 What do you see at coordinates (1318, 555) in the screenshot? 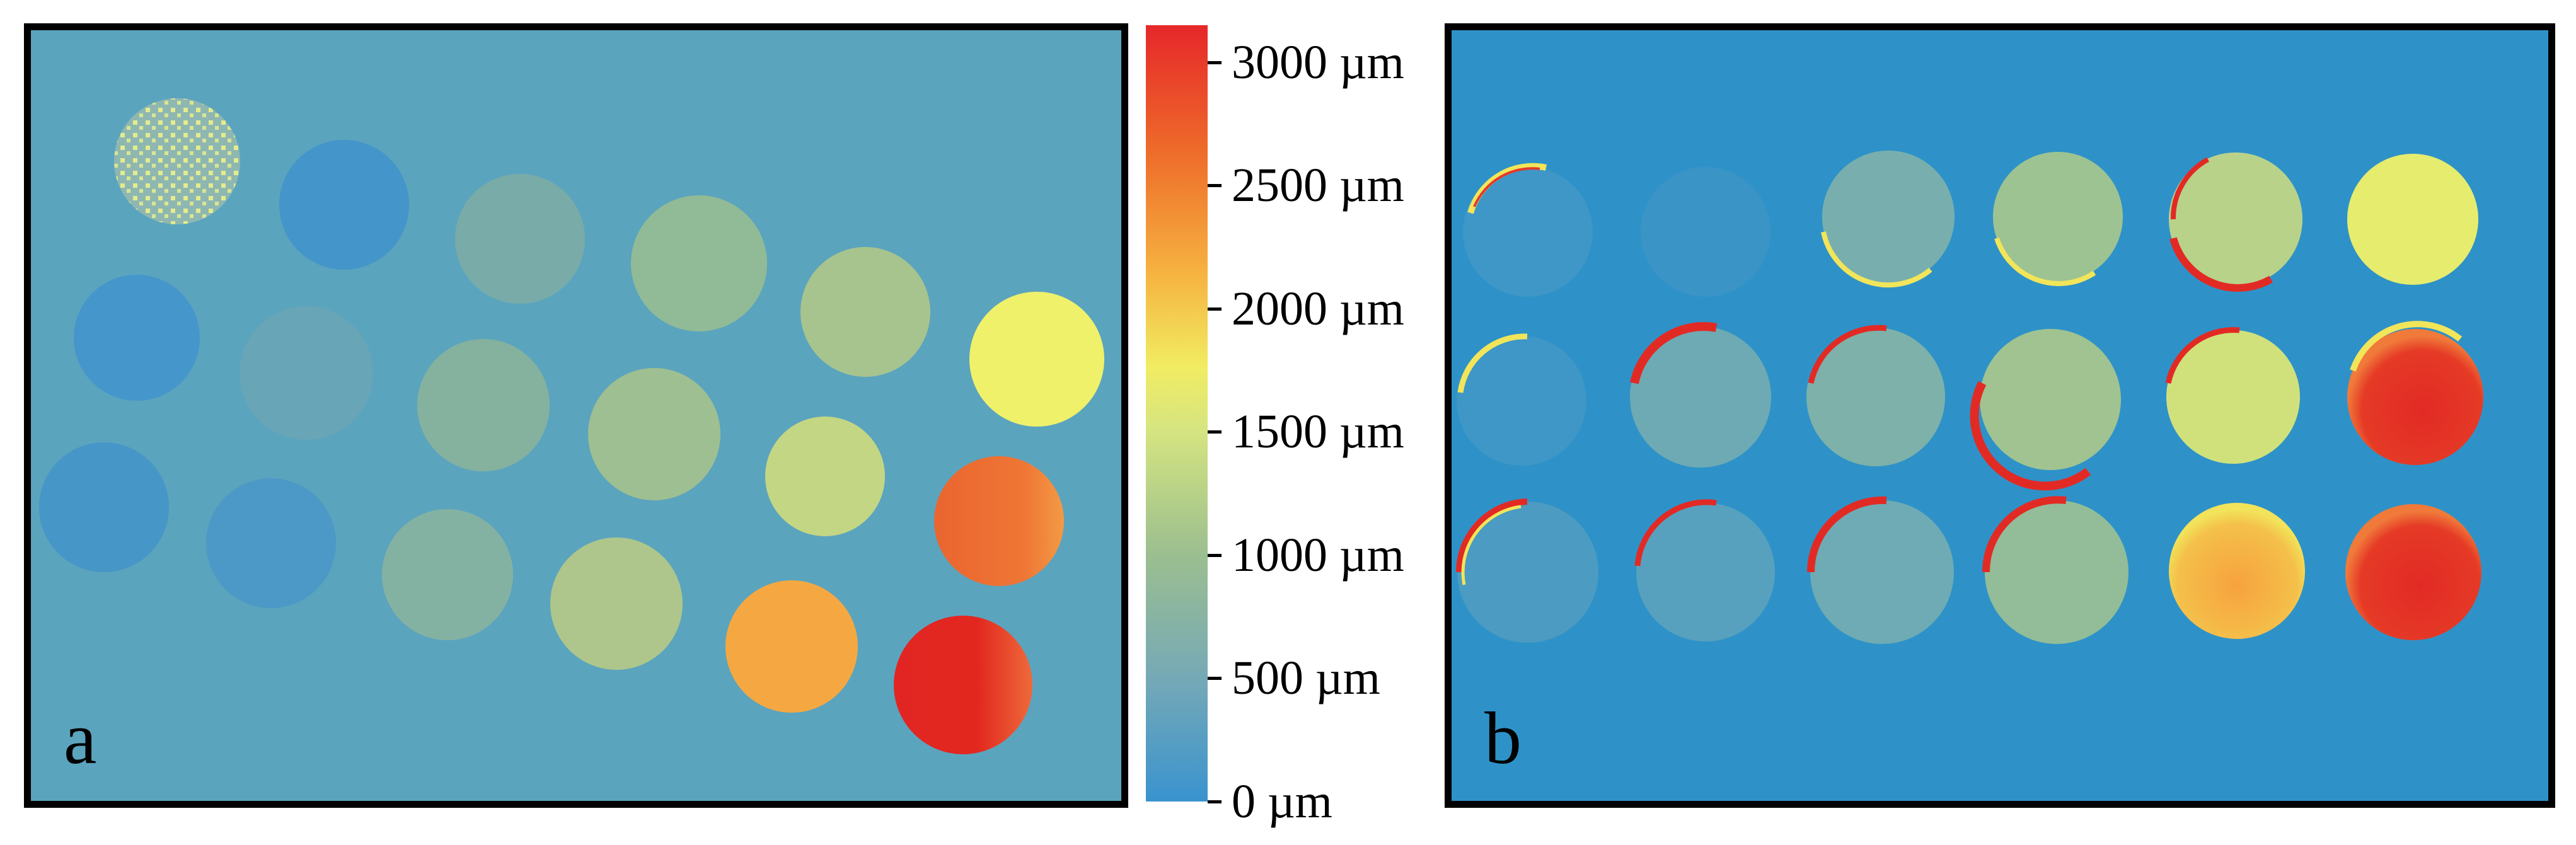
I see `colorbar-tick-label: 1000 µm` at bounding box center [1318, 555].